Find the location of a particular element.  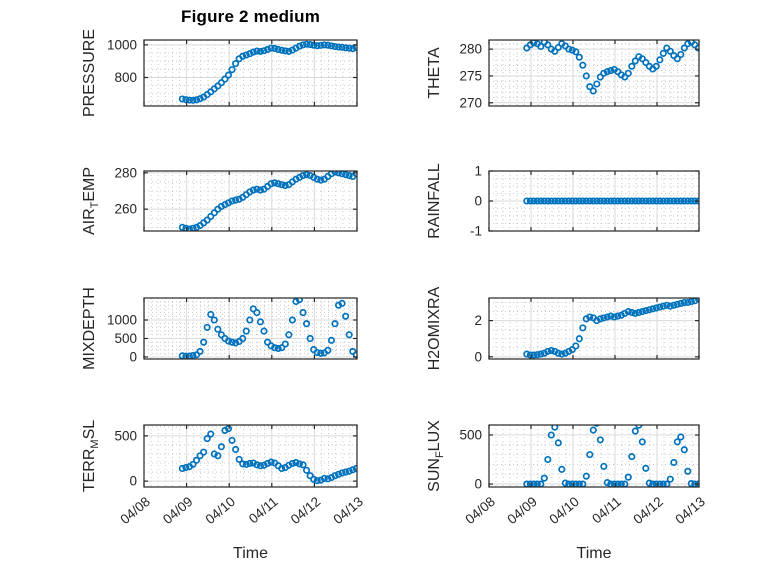

y-axis-label: SUNFLUX is located at coordinates (436, 456).